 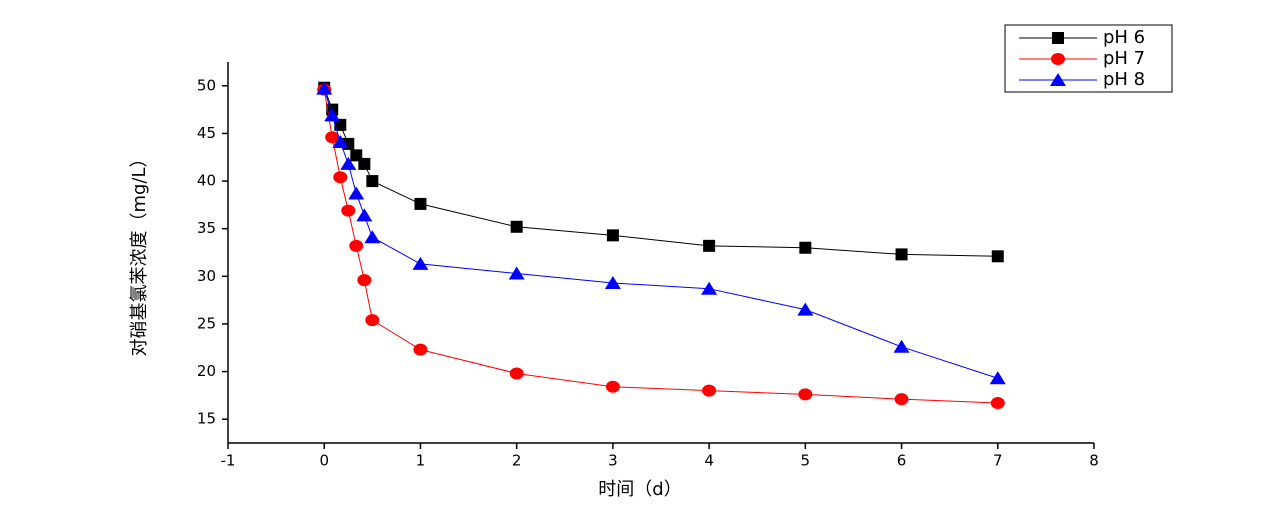 I want to click on y-tick-label: 45, so click(x=206, y=133).